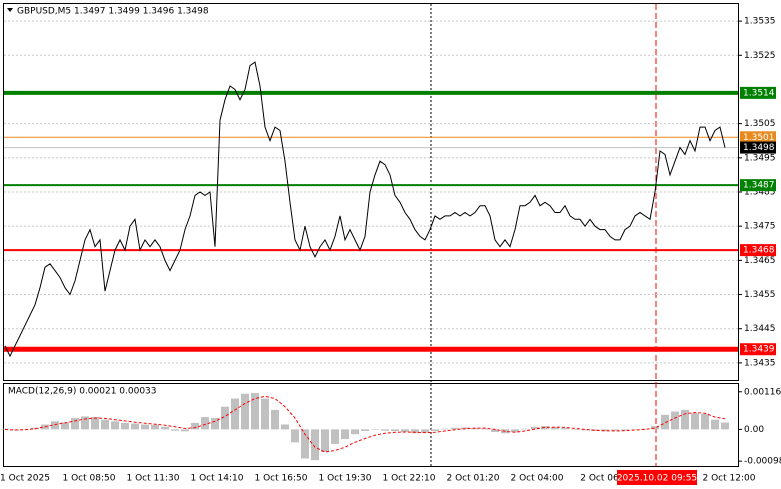  I want to click on y-tick-label: 1.3435, so click(760, 363).